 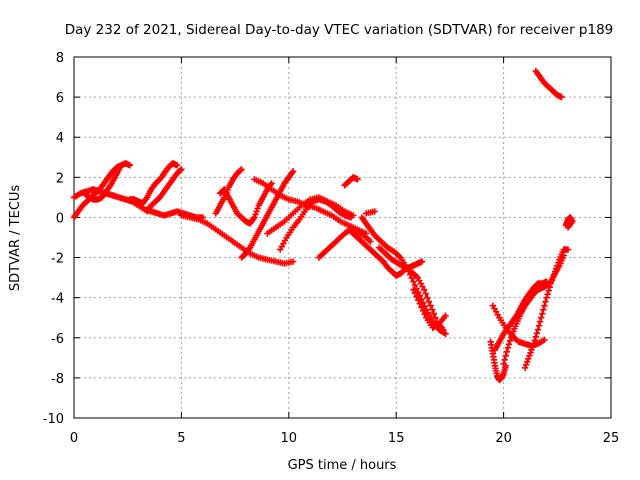 What do you see at coordinates (385, 252) in the screenshot?
I see `series-arc-o` at bounding box center [385, 252].